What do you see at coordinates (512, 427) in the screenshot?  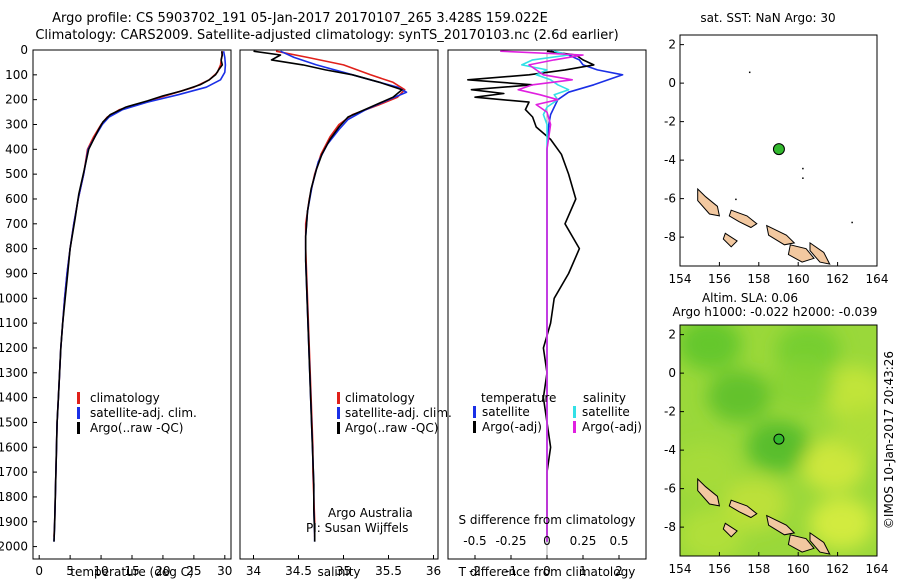 I see `legend-label-temp-argo: Argo(-adj)` at bounding box center [512, 427].